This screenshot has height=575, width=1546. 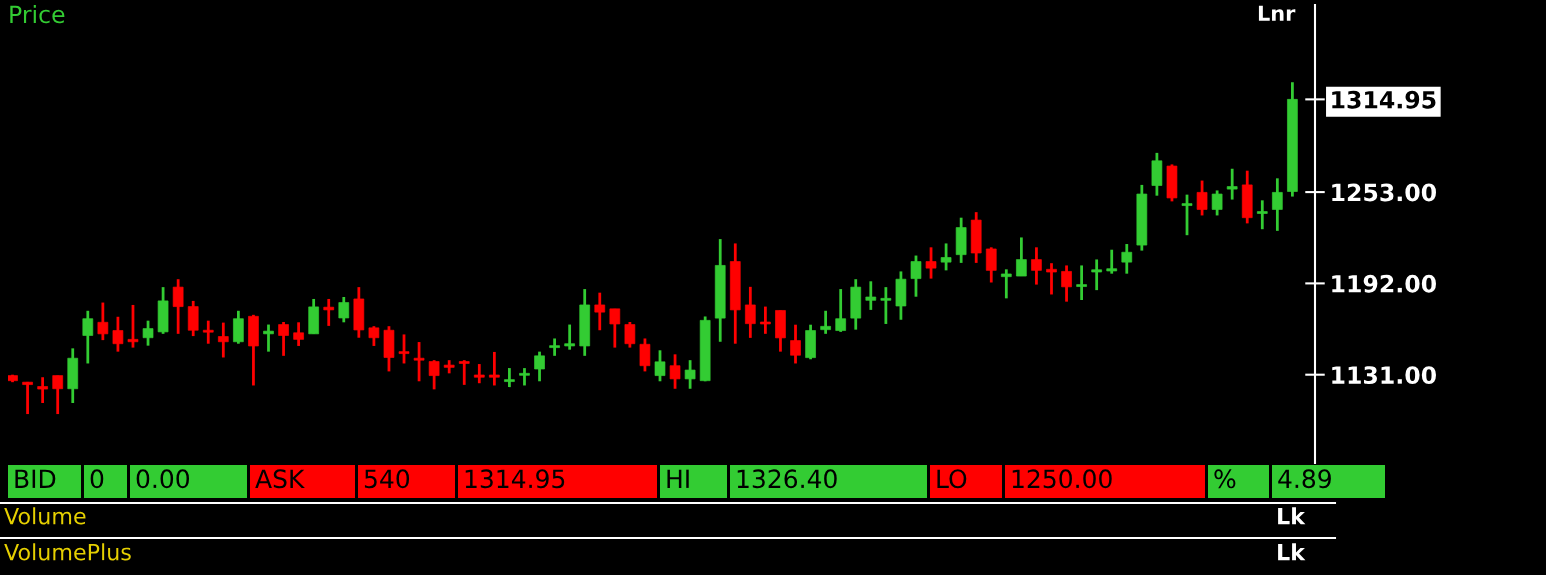 What do you see at coordinates (387, 479) in the screenshot?
I see `text: 540` at bounding box center [387, 479].